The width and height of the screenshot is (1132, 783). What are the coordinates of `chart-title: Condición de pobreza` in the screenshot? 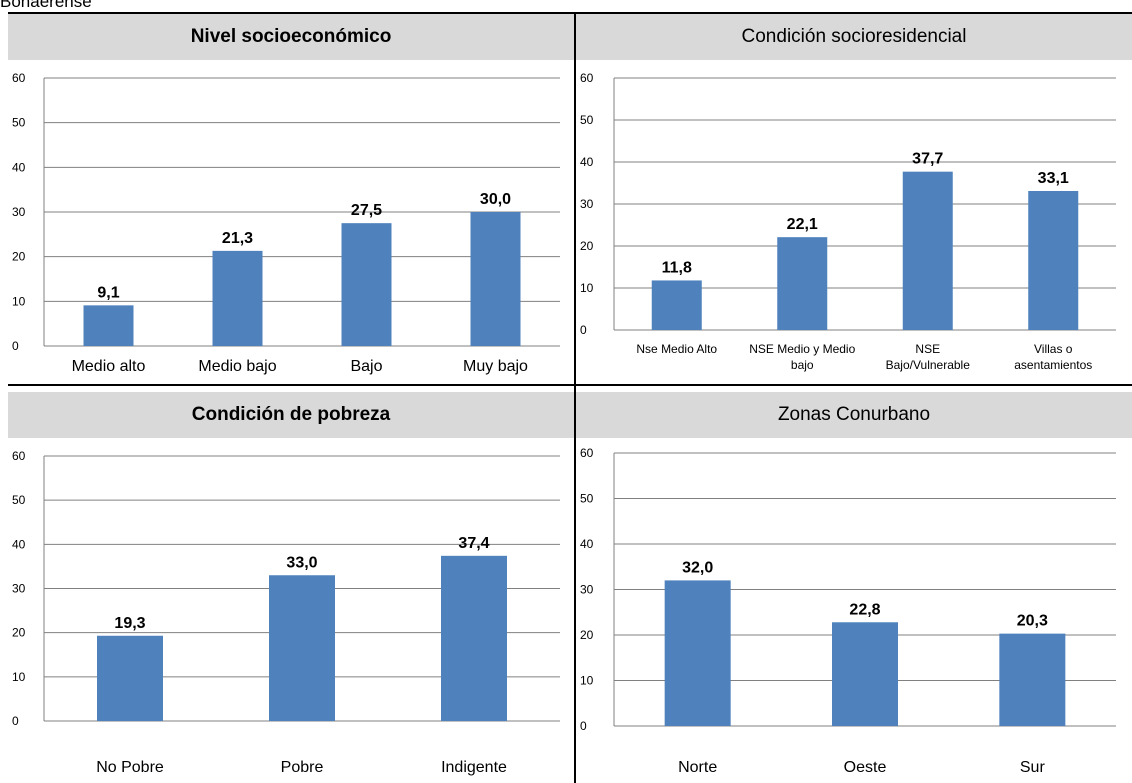 It's located at (291, 415).